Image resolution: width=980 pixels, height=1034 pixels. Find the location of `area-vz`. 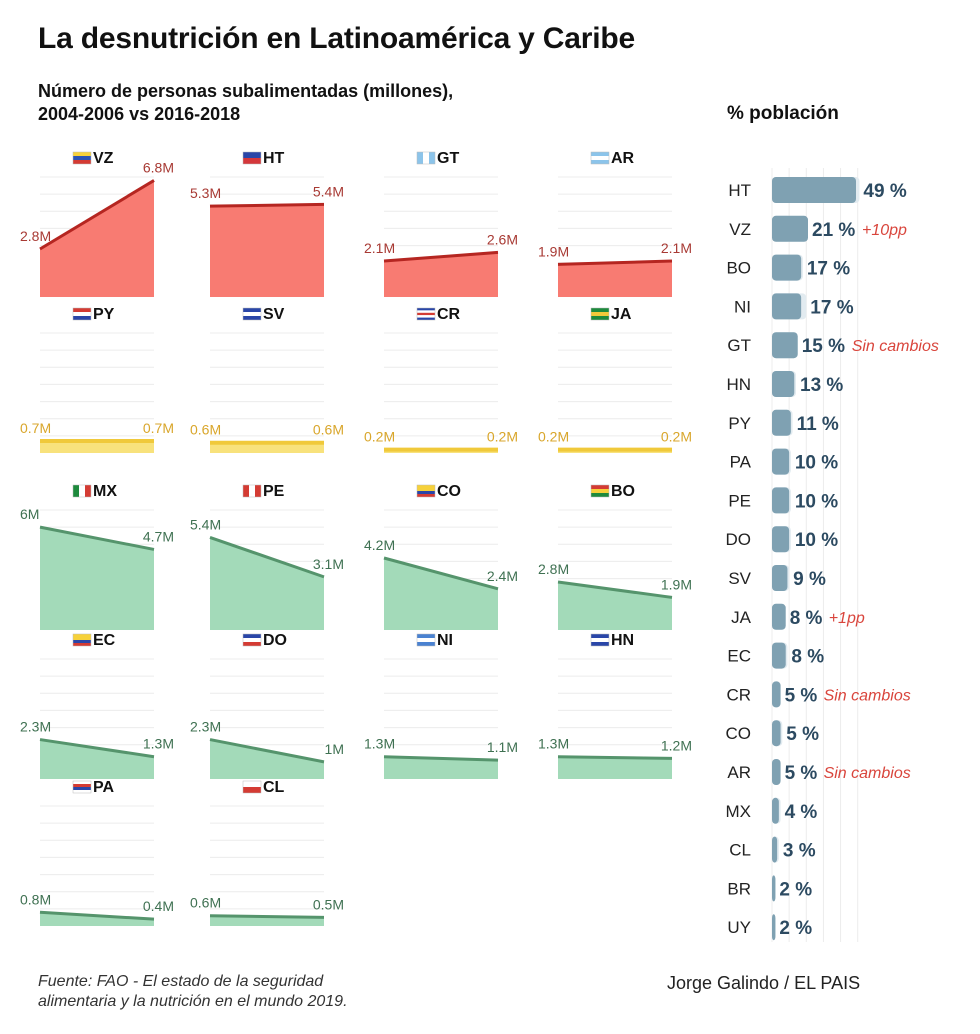

area-vz is located at coordinates (97, 238).